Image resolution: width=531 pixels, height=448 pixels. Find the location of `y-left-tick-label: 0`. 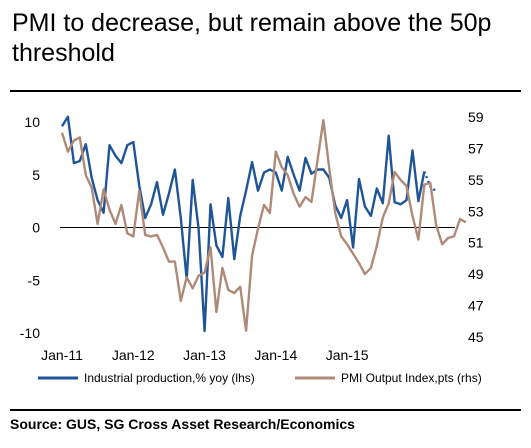

y-left-tick-label: 0 is located at coordinates (36, 228).